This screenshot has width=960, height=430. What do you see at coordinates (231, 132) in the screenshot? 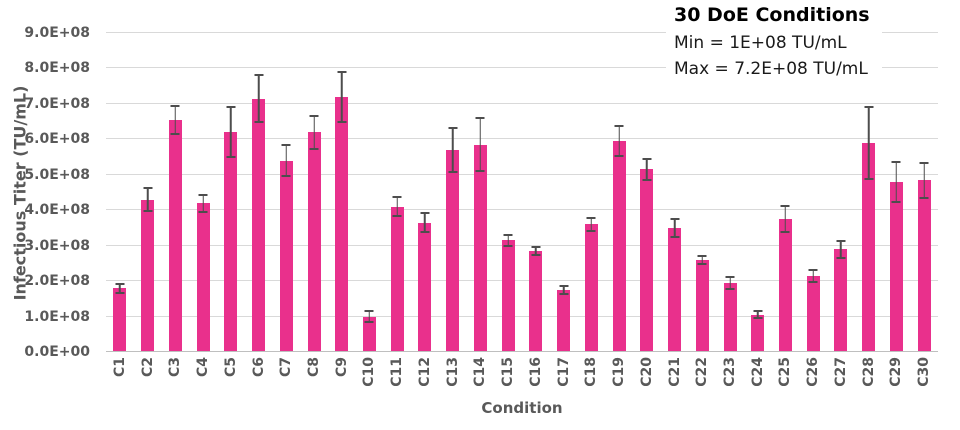
I see `error-bar-C5` at bounding box center [231, 132].